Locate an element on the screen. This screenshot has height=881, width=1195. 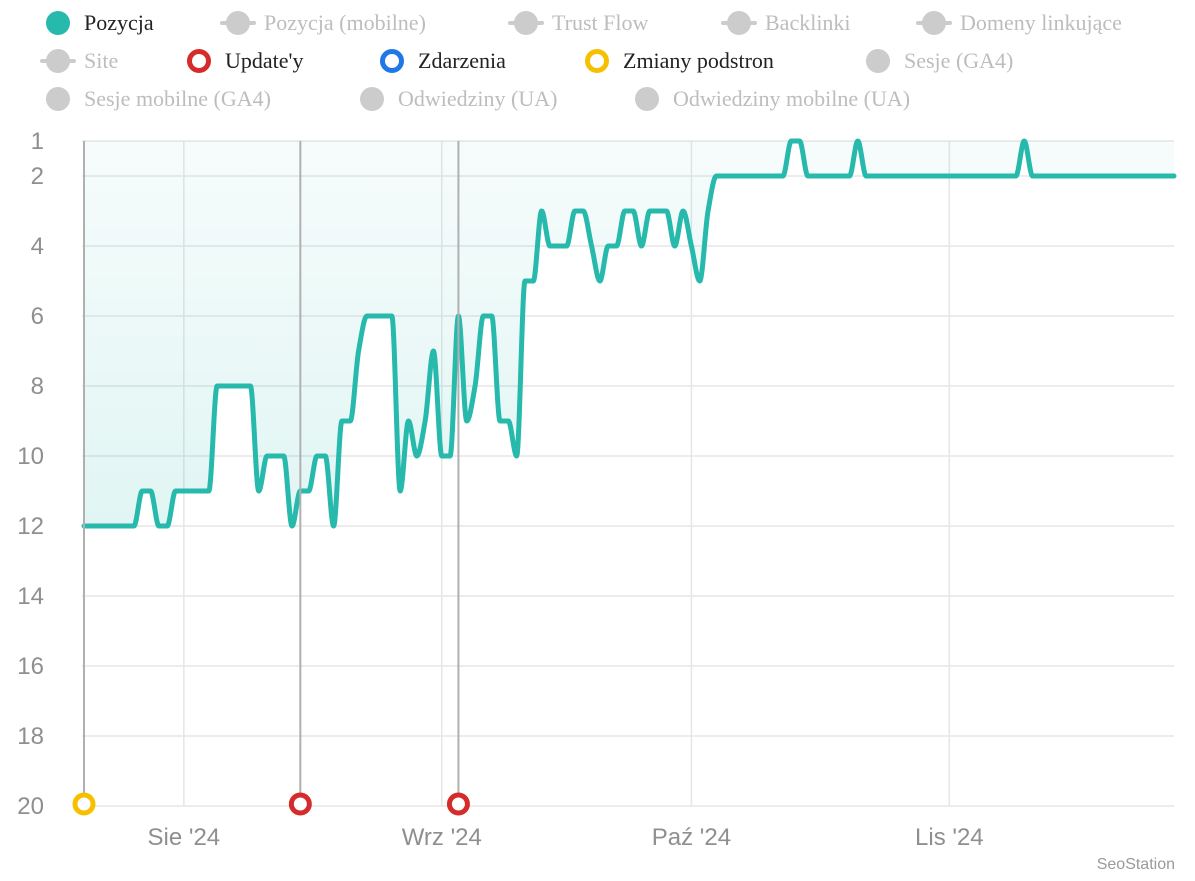
legend-item-8: Zmiany podstron is located at coordinates (679, 61).